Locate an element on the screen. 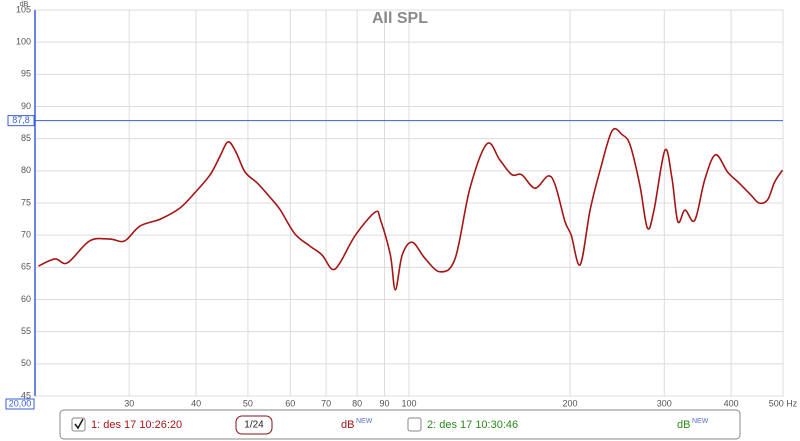 This screenshot has width=800, height=441. y-tick-label: 80 is located at coordinates (26, 170).